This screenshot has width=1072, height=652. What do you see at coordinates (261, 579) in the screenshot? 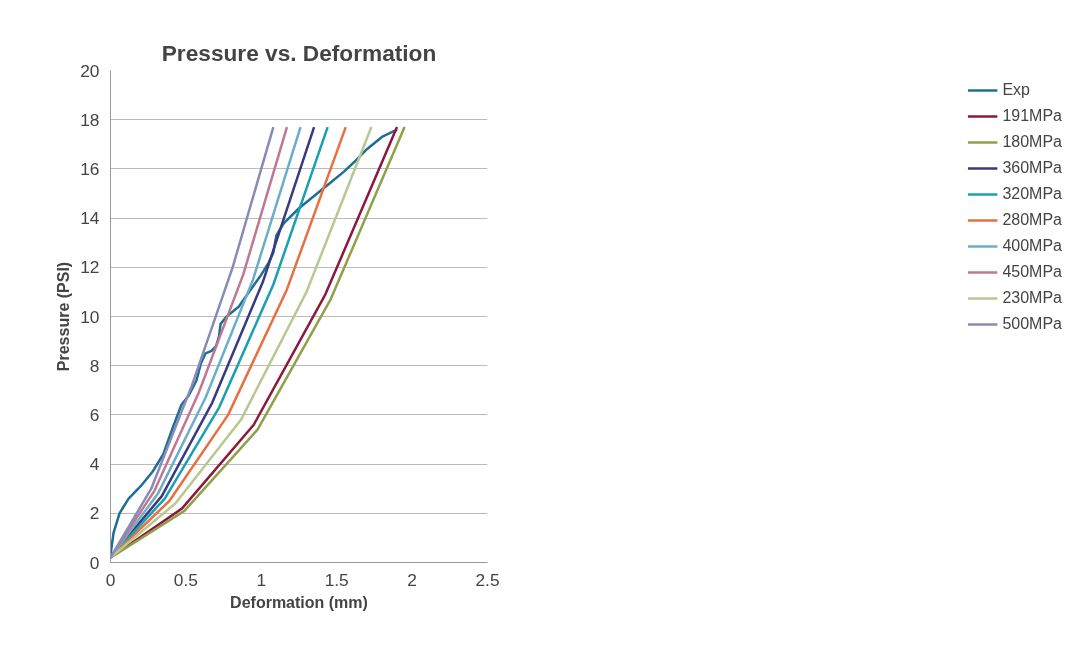
I see `x-tick-label: 1` at bounding box center [261, 579].